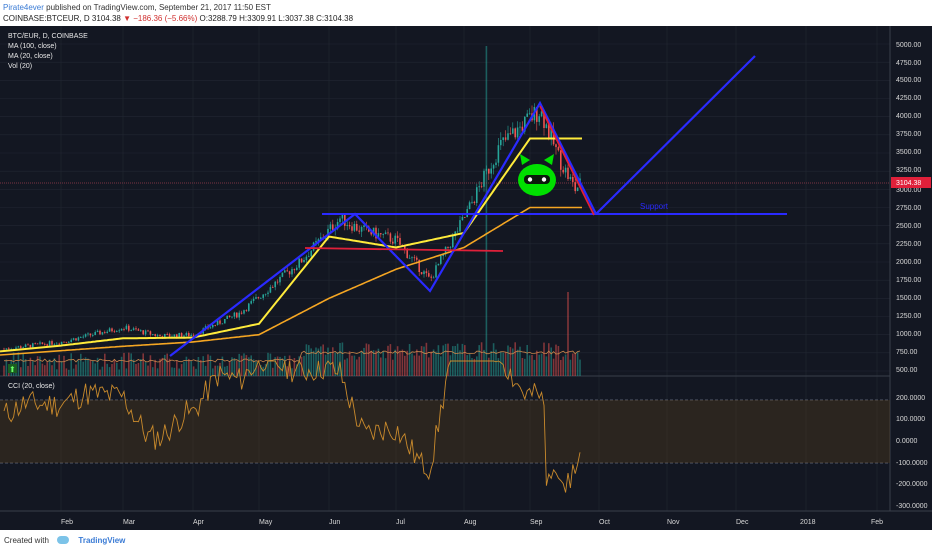  Describe the element at coordinates (199, 522) in the screenshot. I see `time-tick: Apr` at that location.